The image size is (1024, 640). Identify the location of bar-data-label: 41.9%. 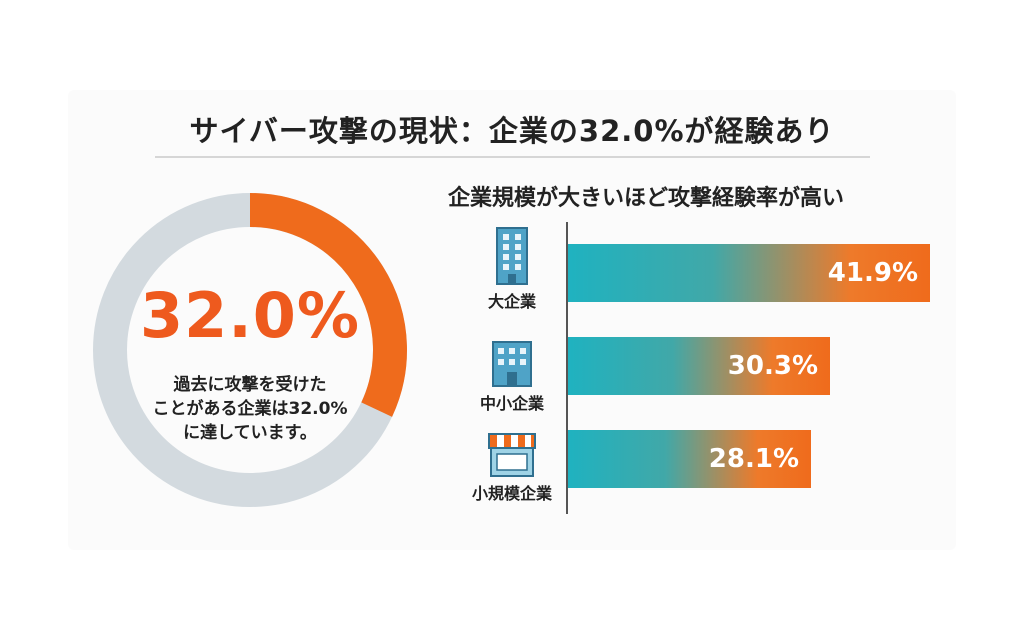
(872, 273).